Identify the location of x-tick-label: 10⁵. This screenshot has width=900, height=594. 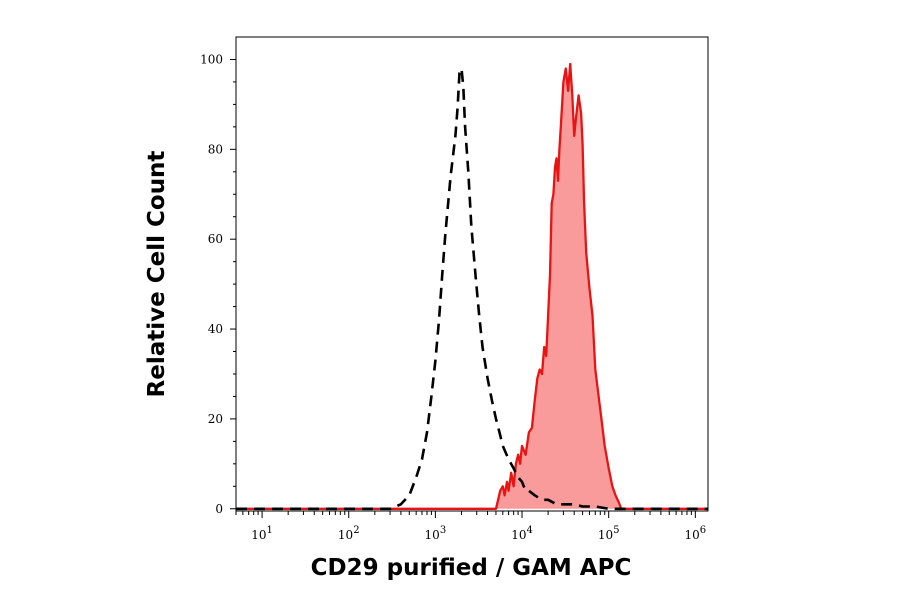
(609, 533).